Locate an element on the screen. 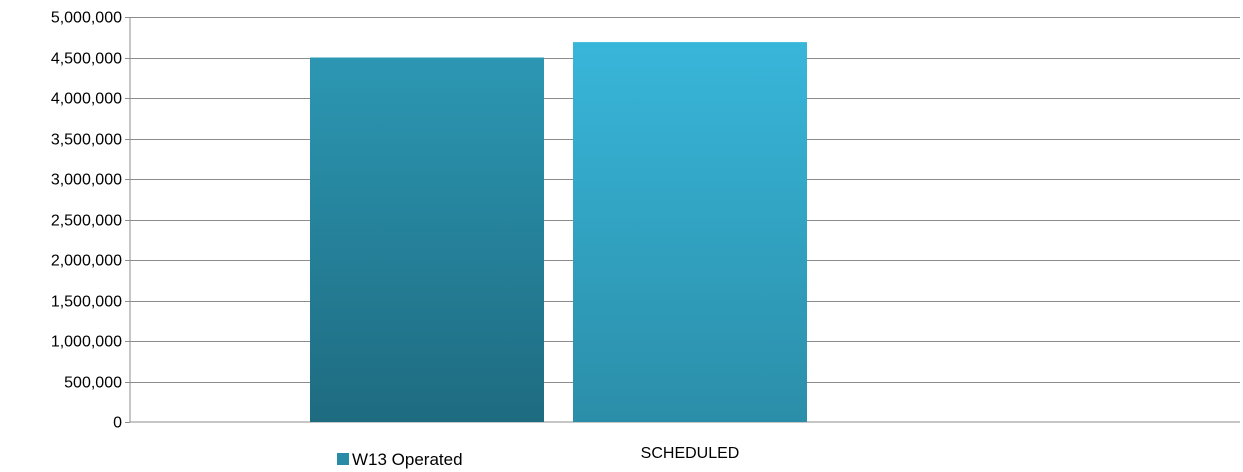 This screenshot has height=472, width=1243. y-tick-label: 4,500,000 is located at coordinates (86, 59).